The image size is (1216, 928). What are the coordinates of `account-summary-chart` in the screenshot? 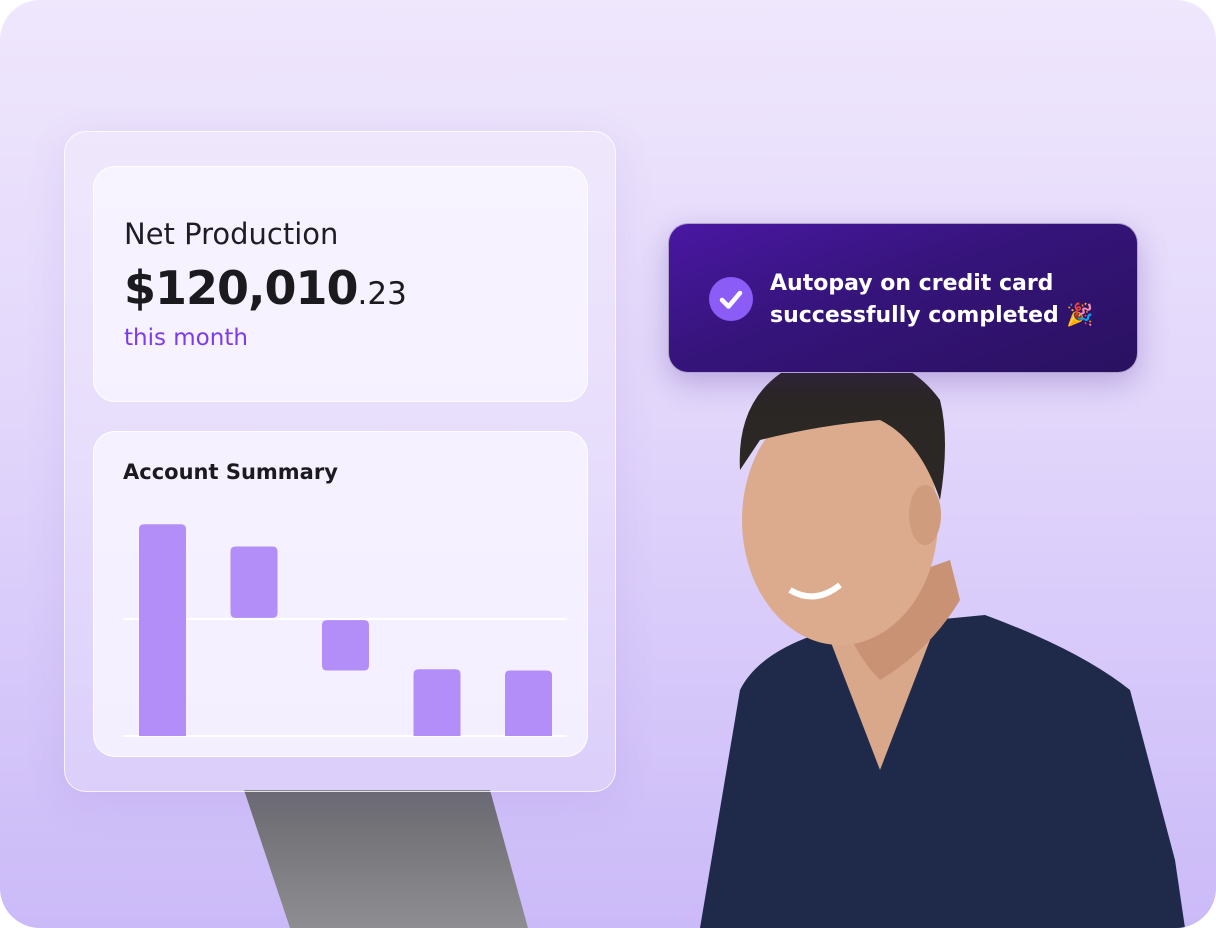 It's located at (345, 630).